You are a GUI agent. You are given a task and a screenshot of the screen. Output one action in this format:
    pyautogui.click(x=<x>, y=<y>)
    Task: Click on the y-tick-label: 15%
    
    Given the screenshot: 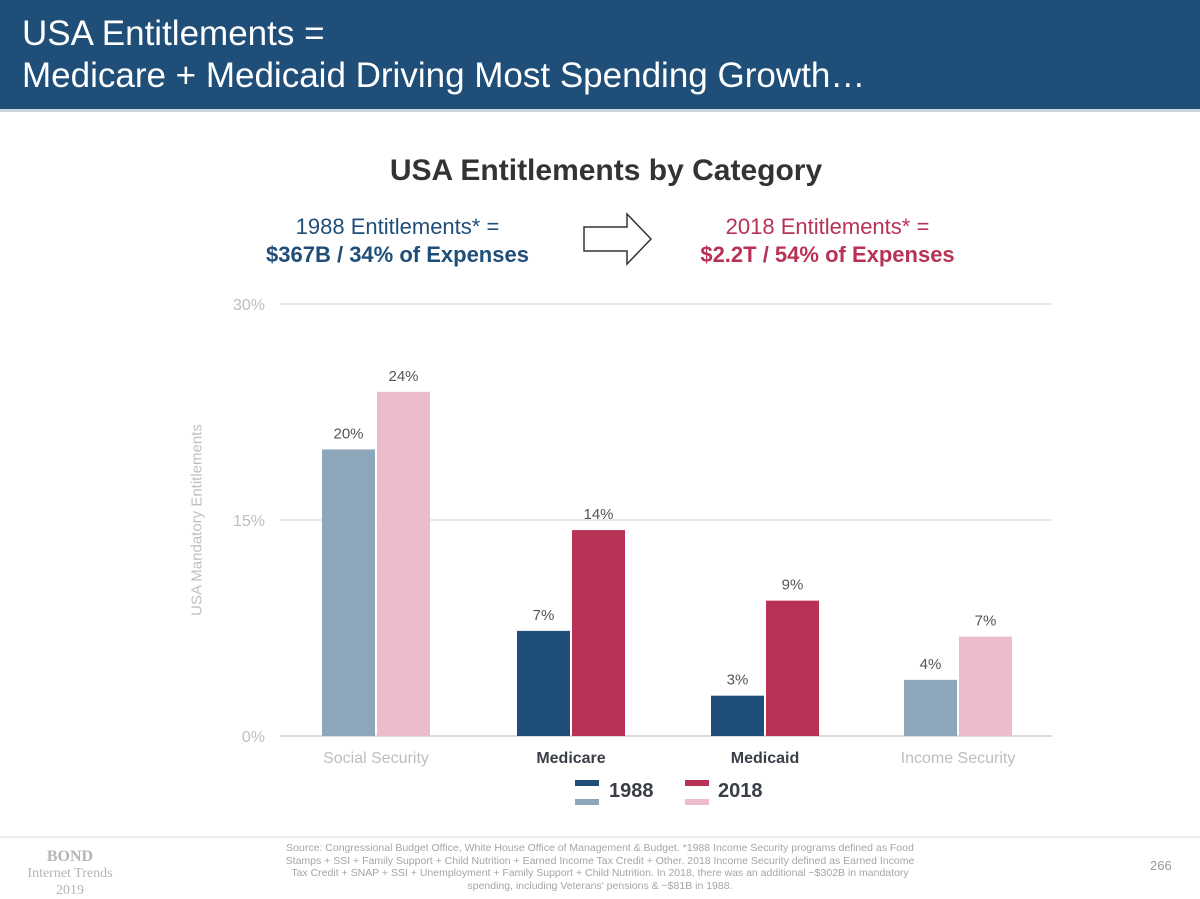 What is the action you would take?
    pyautogui.click(x=249, y=521)
    